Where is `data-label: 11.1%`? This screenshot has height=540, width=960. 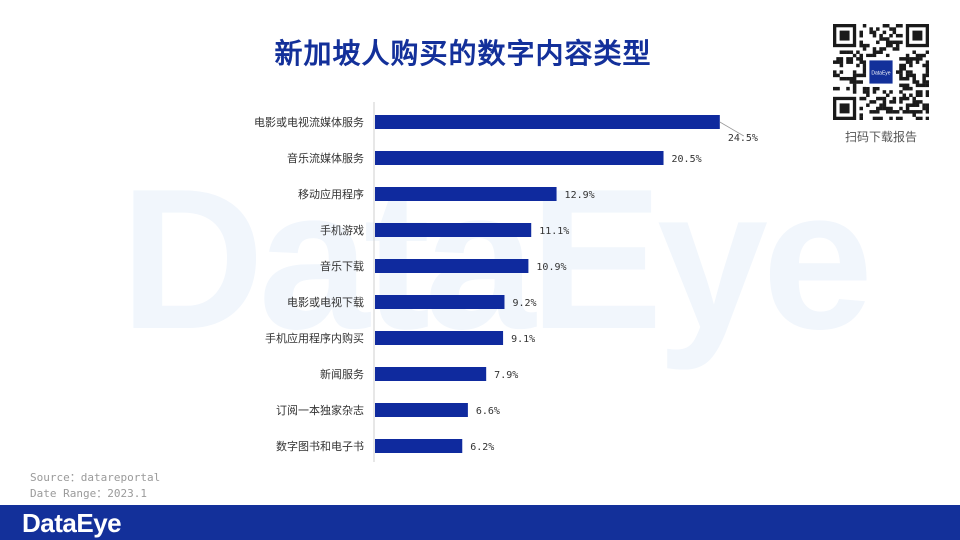
data-label: 11.1% is located at coordinates (554, 231).